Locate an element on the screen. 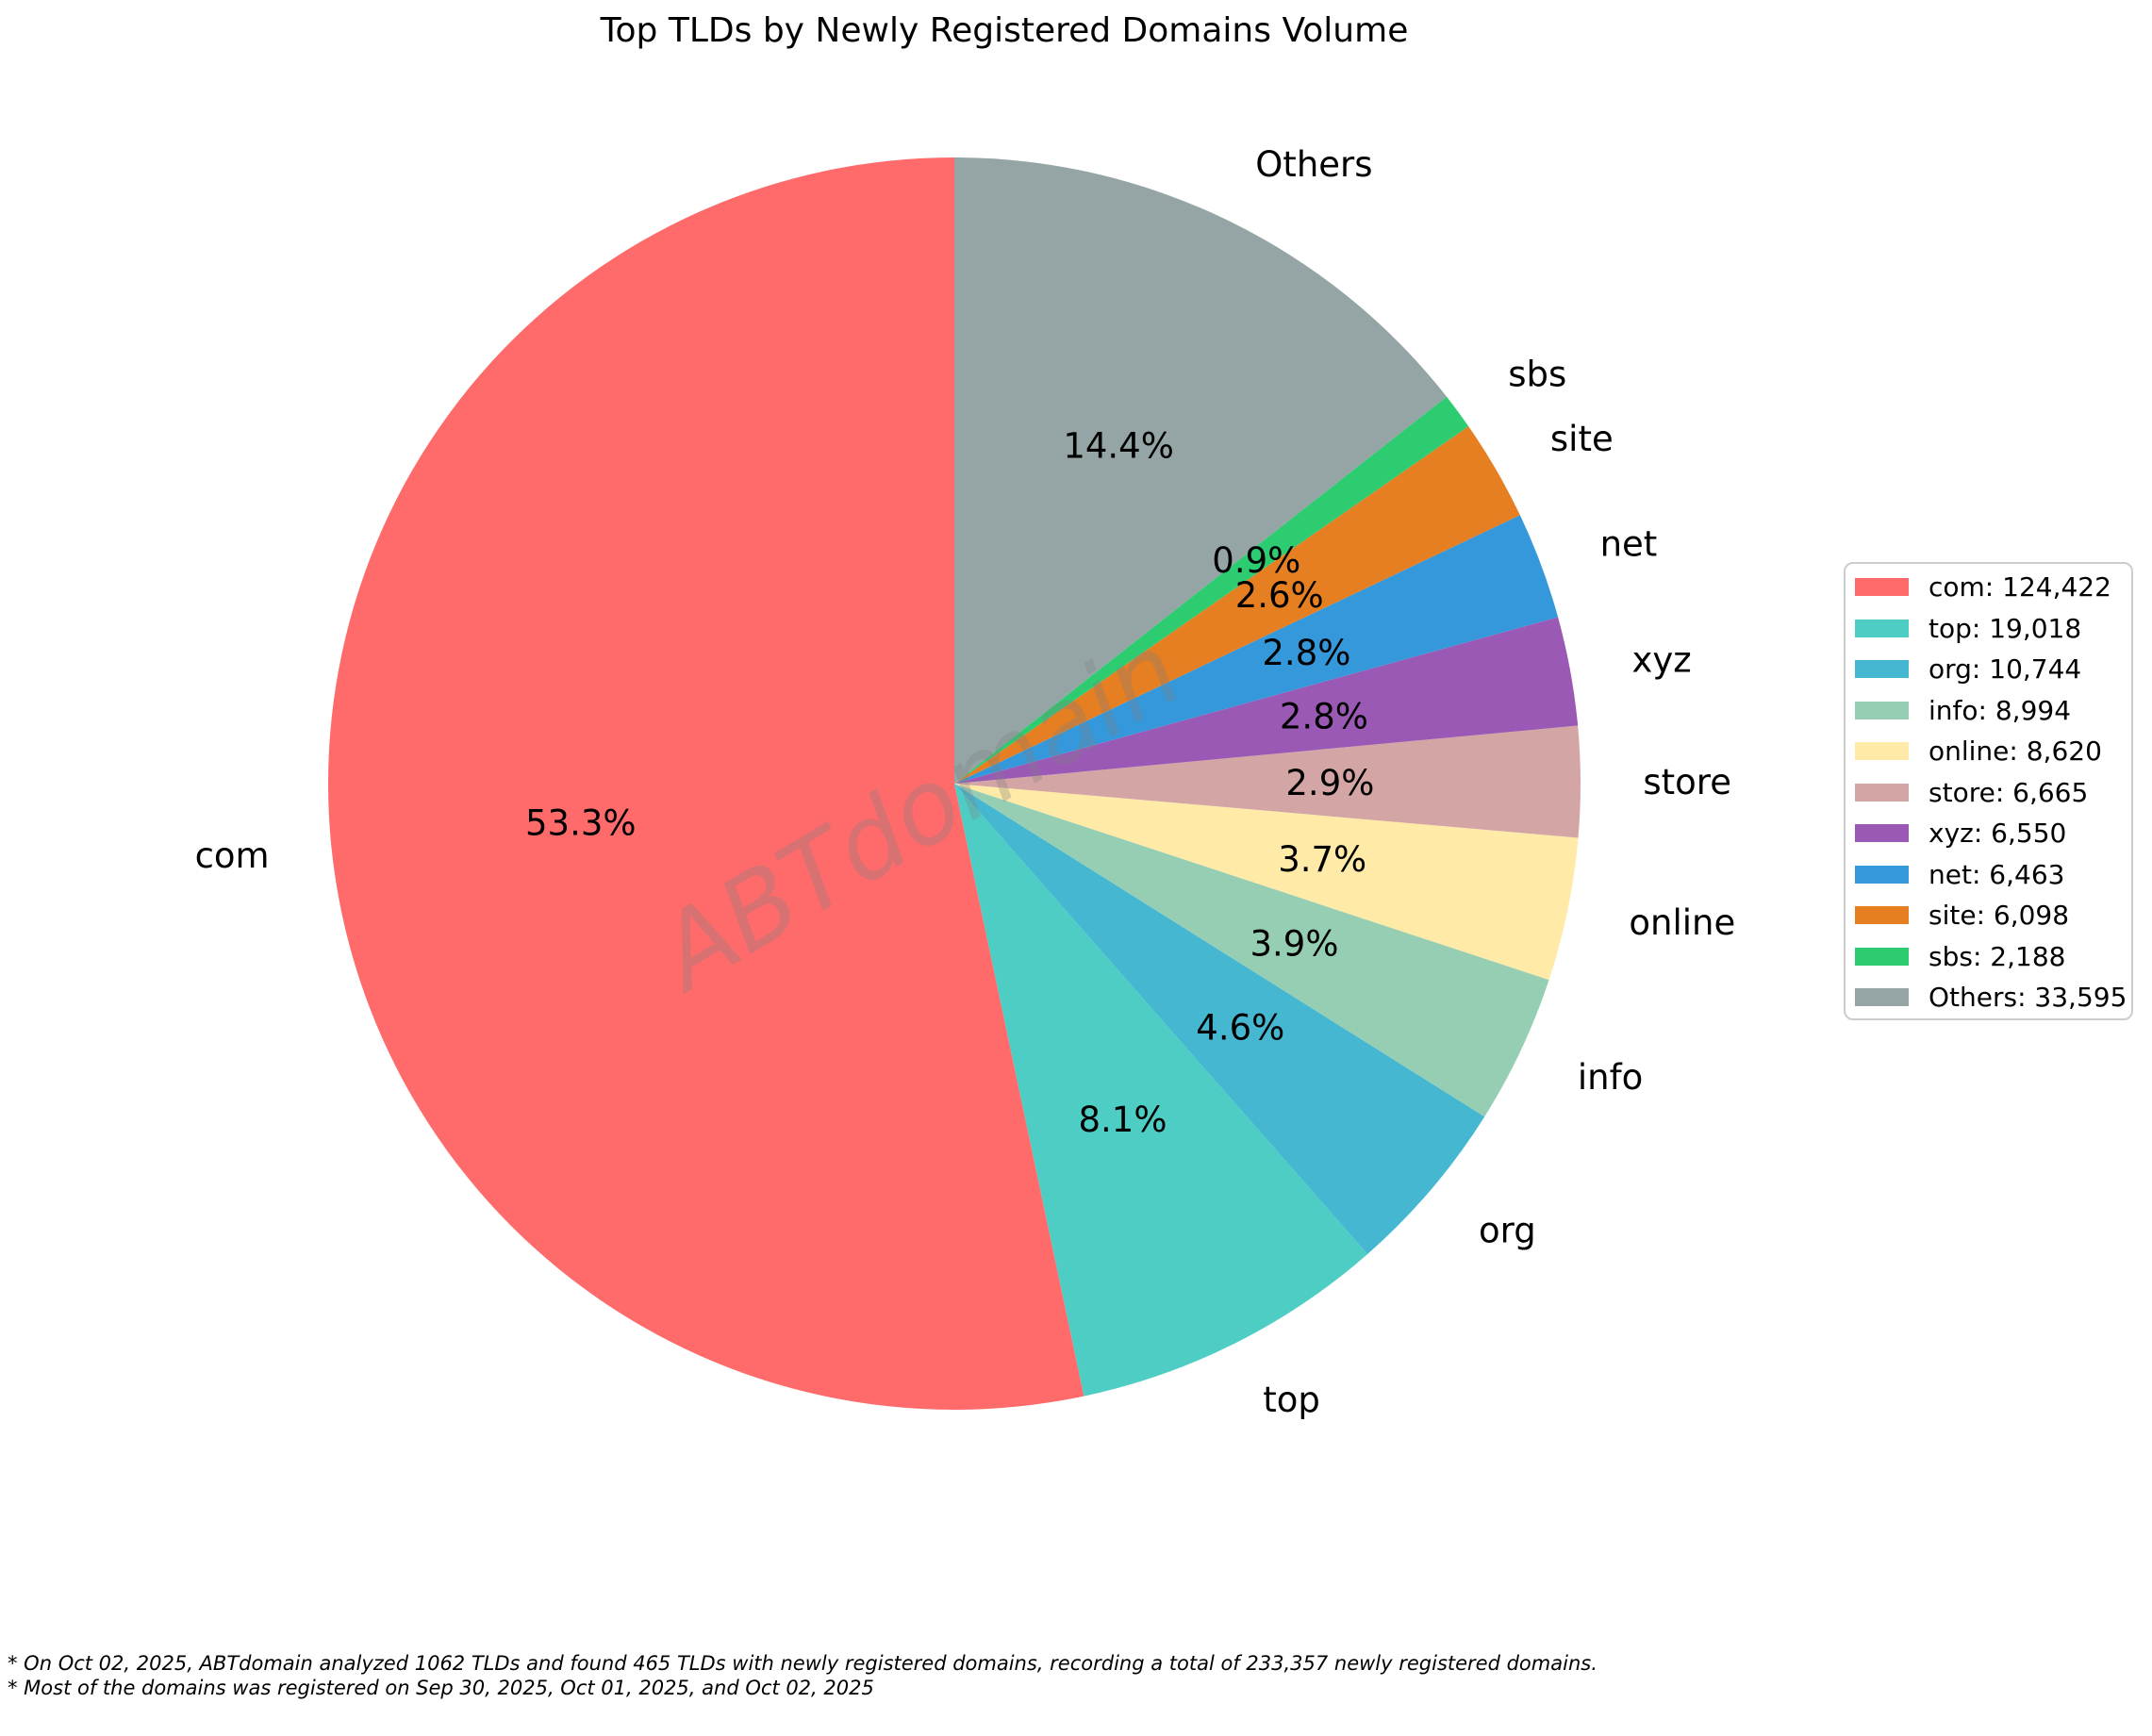  slice-pct-xyz: 2.8% is located at coordinates (1324, 716).